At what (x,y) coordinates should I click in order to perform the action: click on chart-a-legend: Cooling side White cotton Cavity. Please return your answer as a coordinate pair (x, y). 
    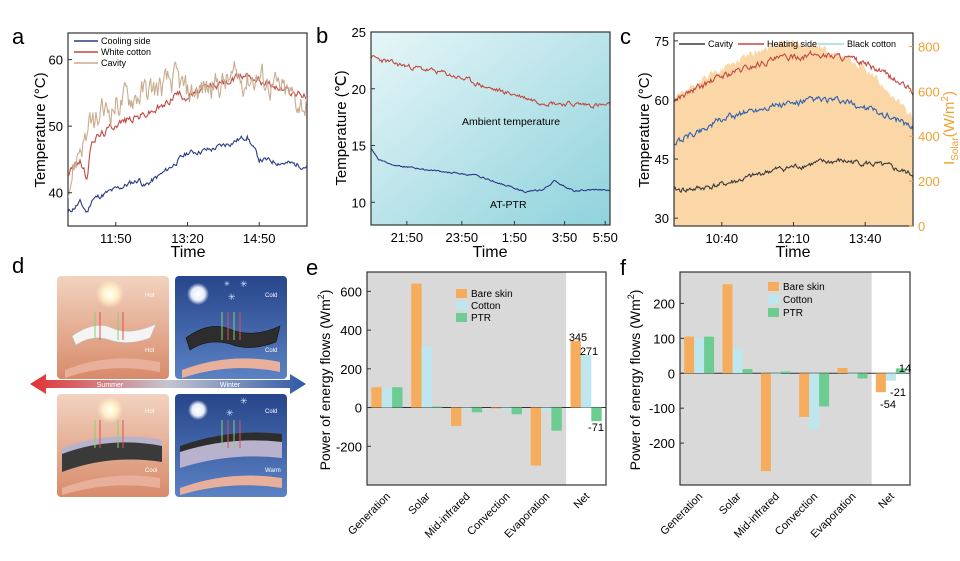
    Looking at the image, I should click on (112, 52).